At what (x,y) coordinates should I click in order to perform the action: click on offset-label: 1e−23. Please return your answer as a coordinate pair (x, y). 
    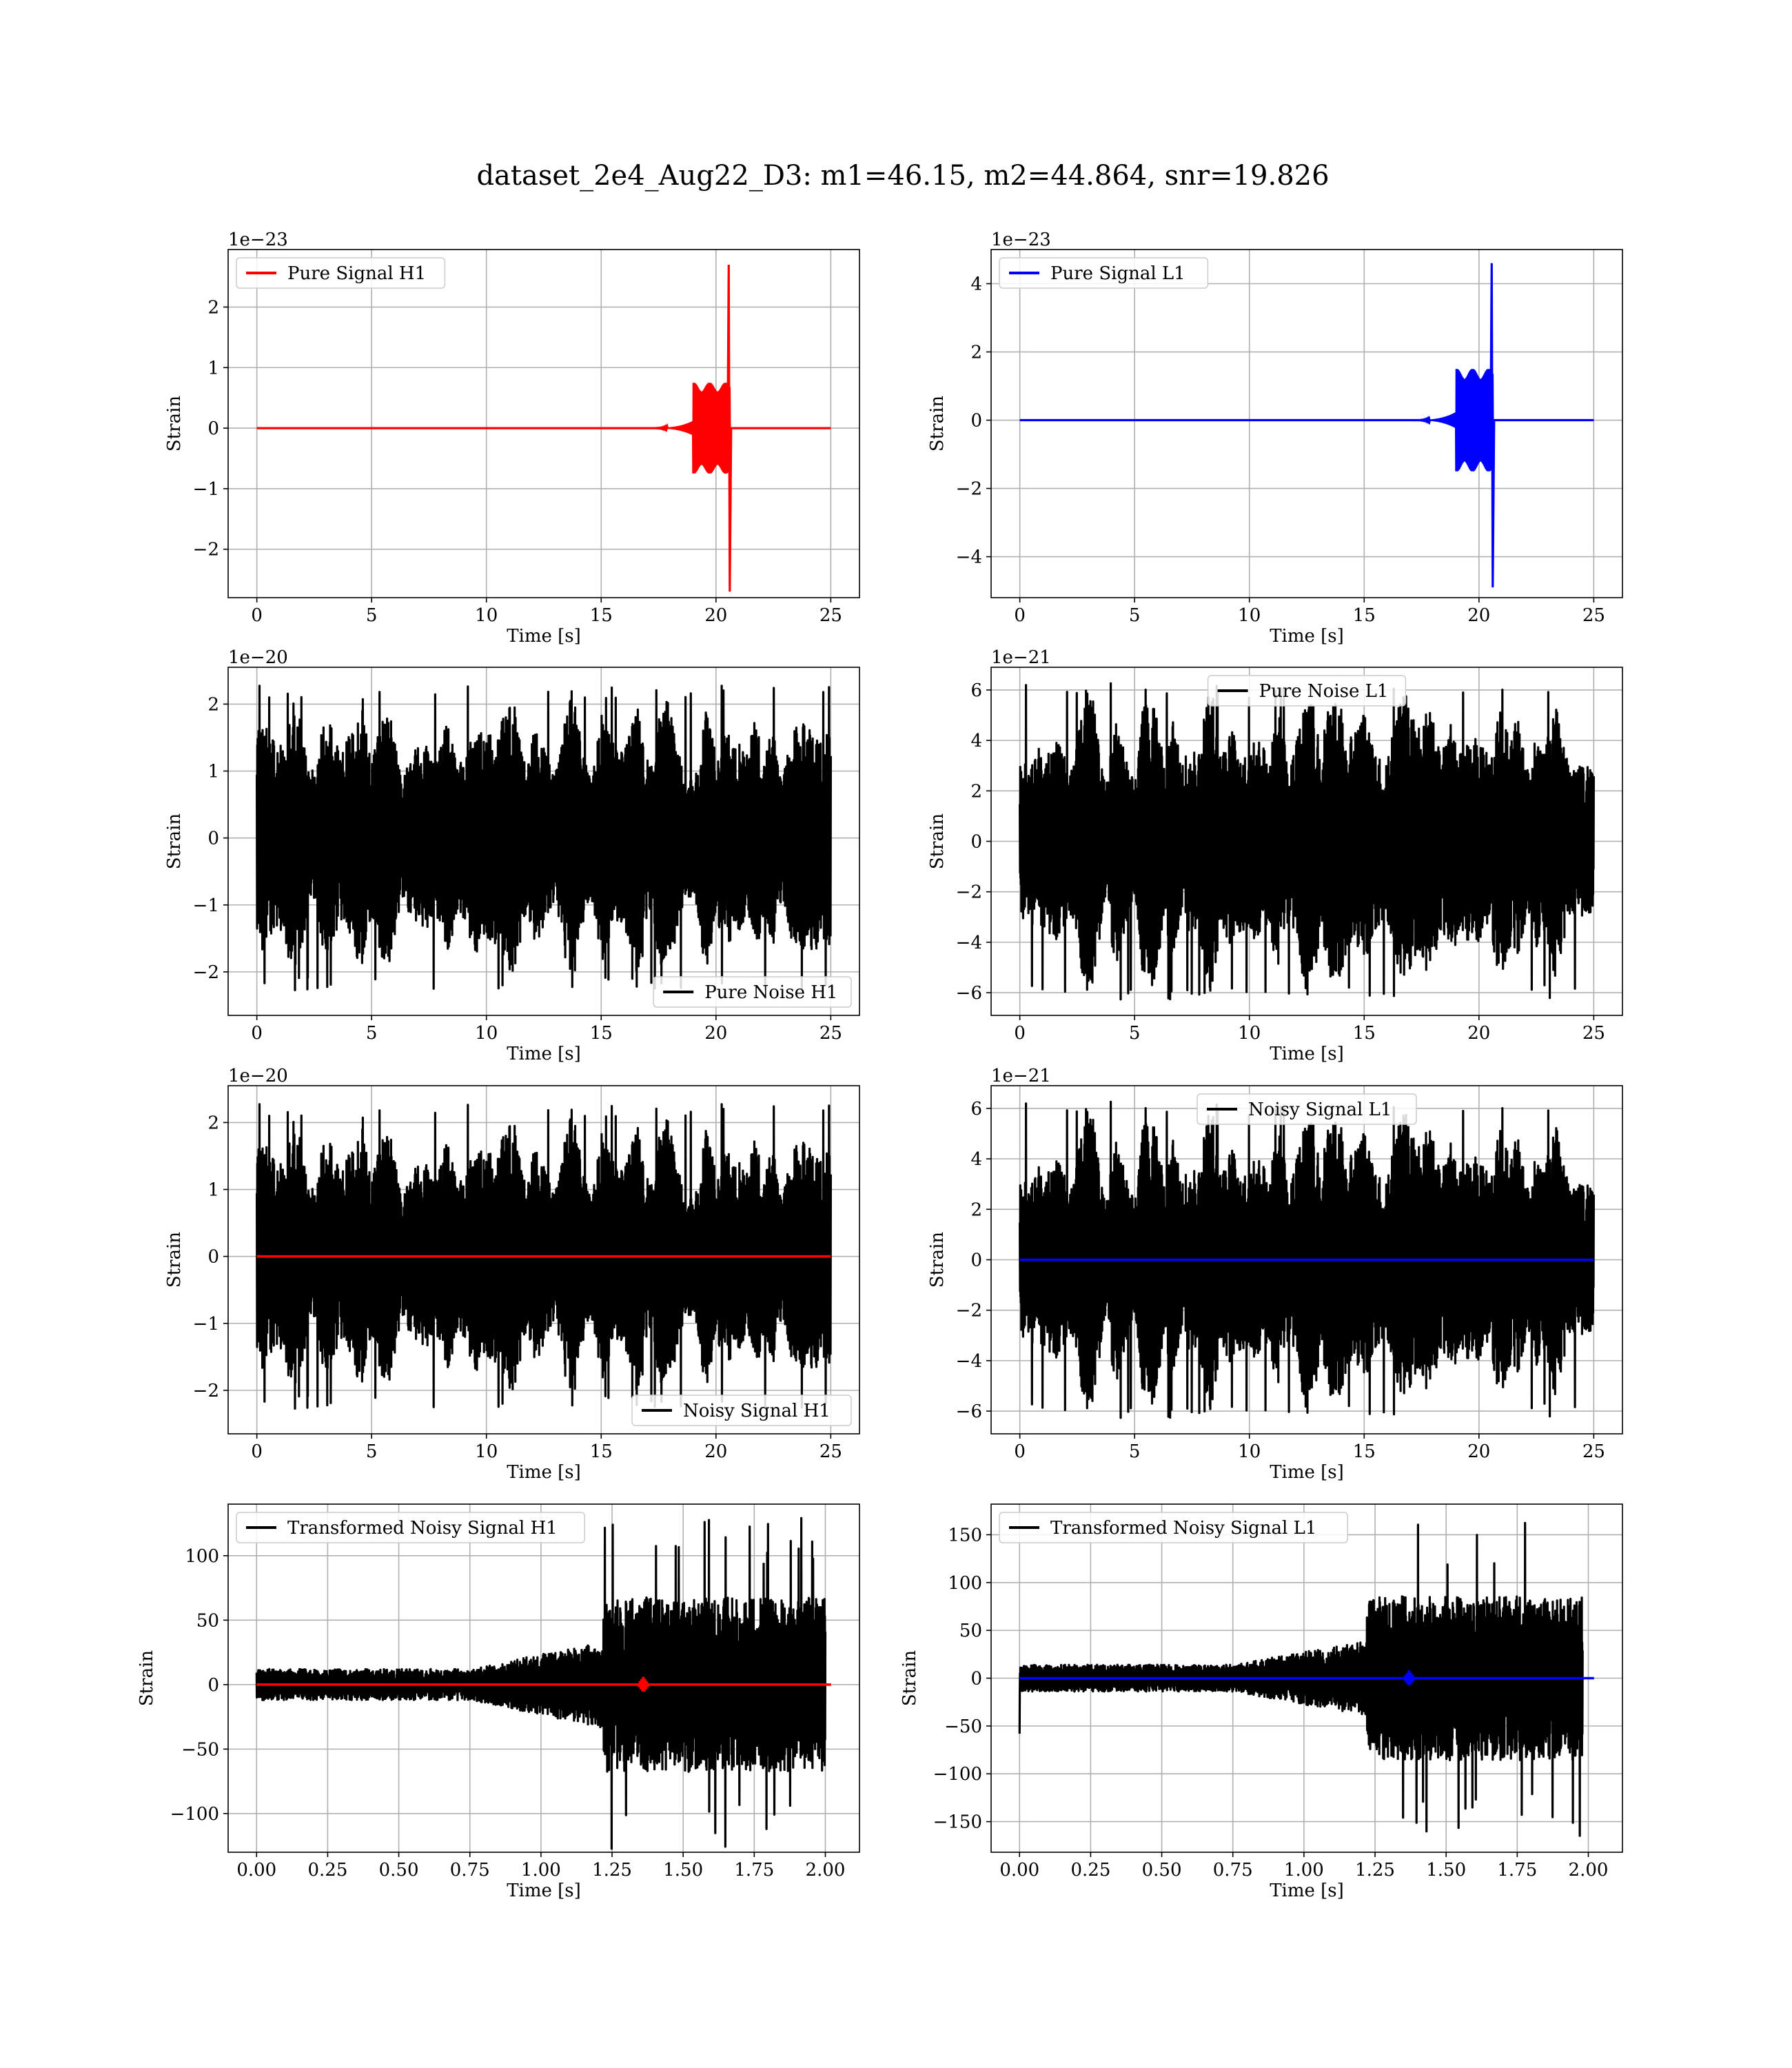
    Looking at the image, I should click on (1021, 240).